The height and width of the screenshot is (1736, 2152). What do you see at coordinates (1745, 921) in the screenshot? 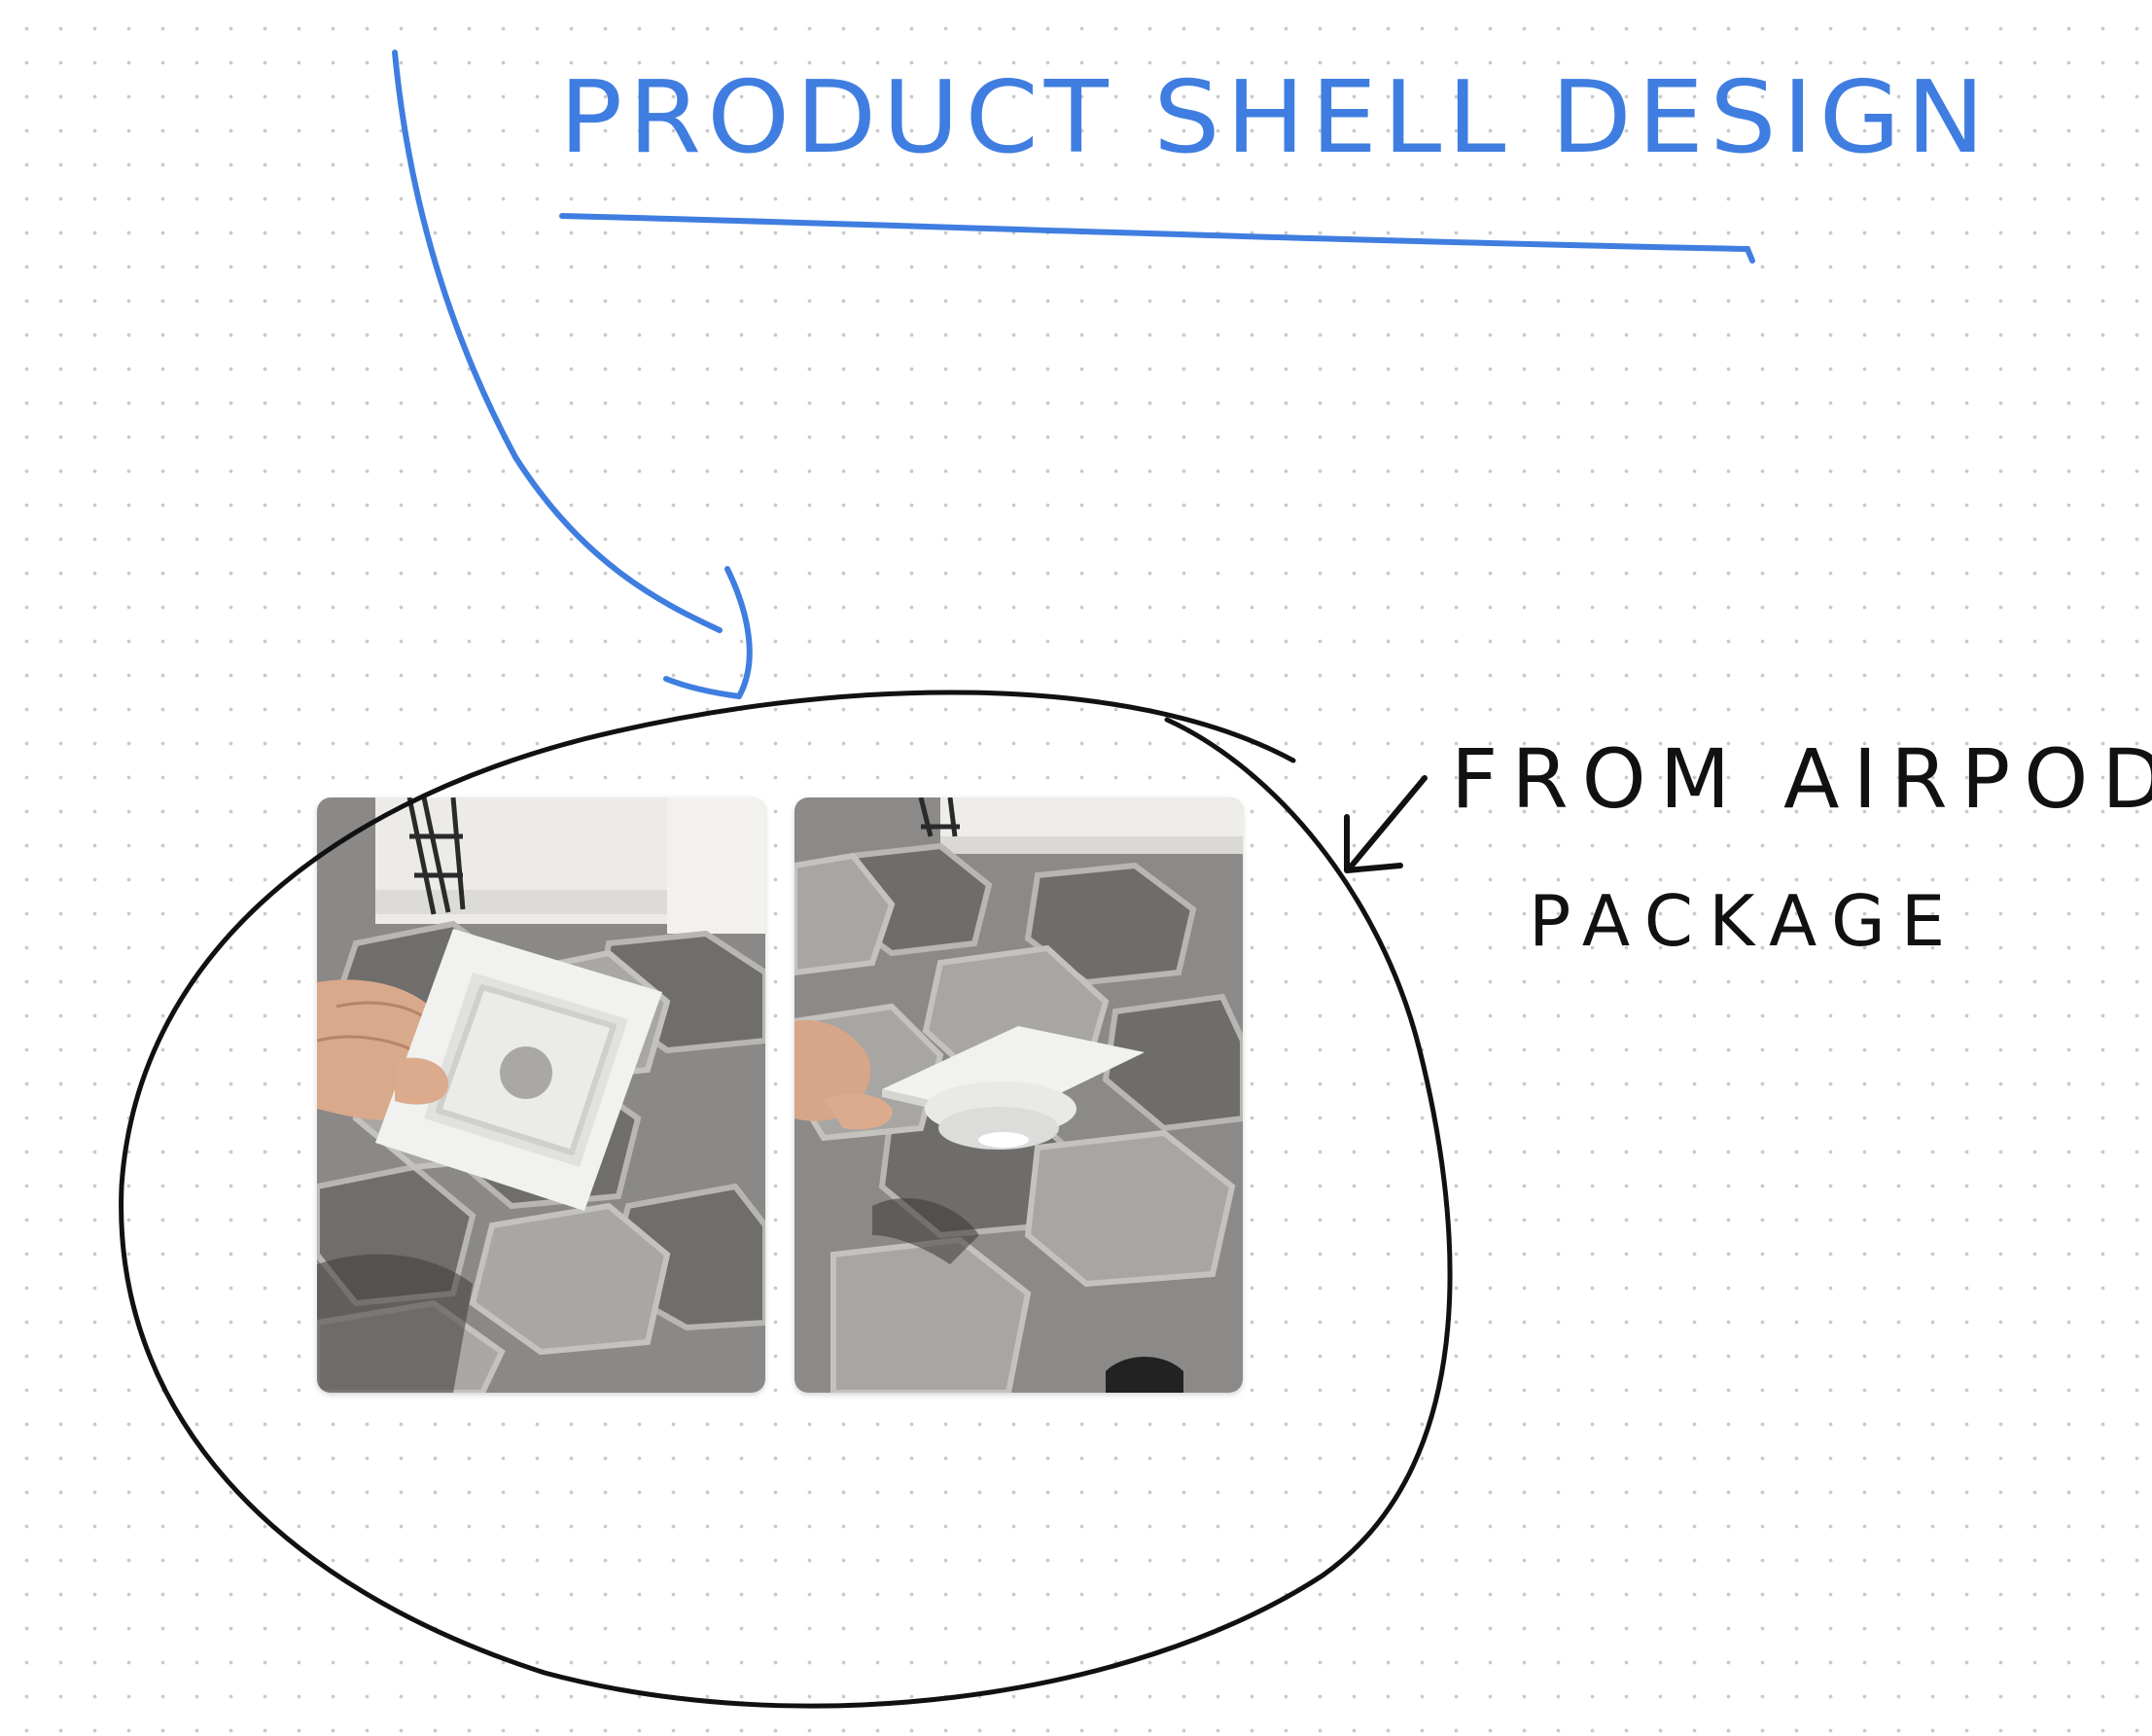
I see `annotation-line-2: PACKAGE` at bounding box center [1745, 921].